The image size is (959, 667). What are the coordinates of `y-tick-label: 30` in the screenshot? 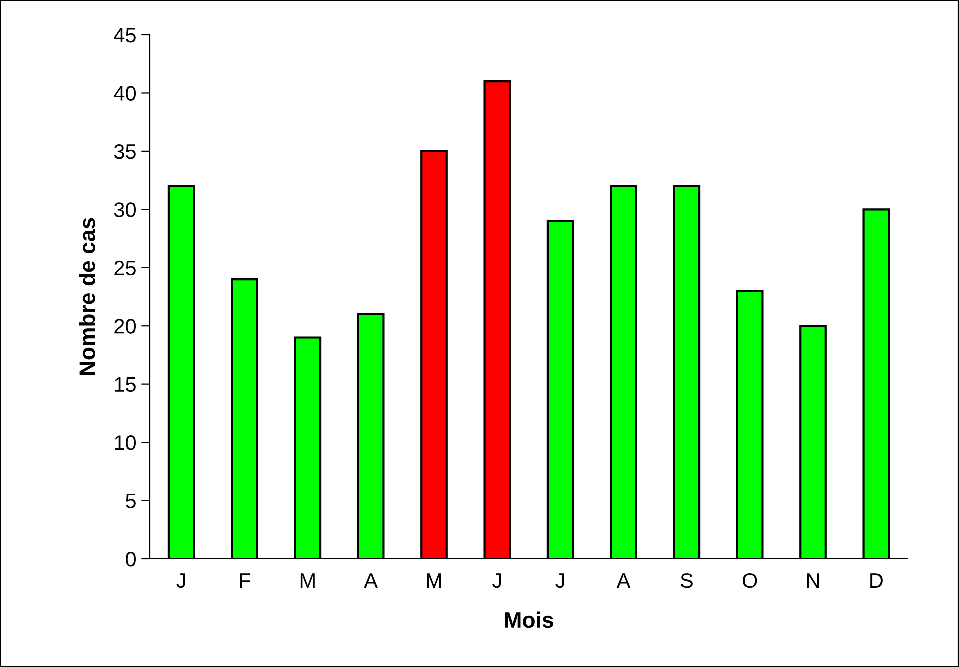 It's located at (125, 210).